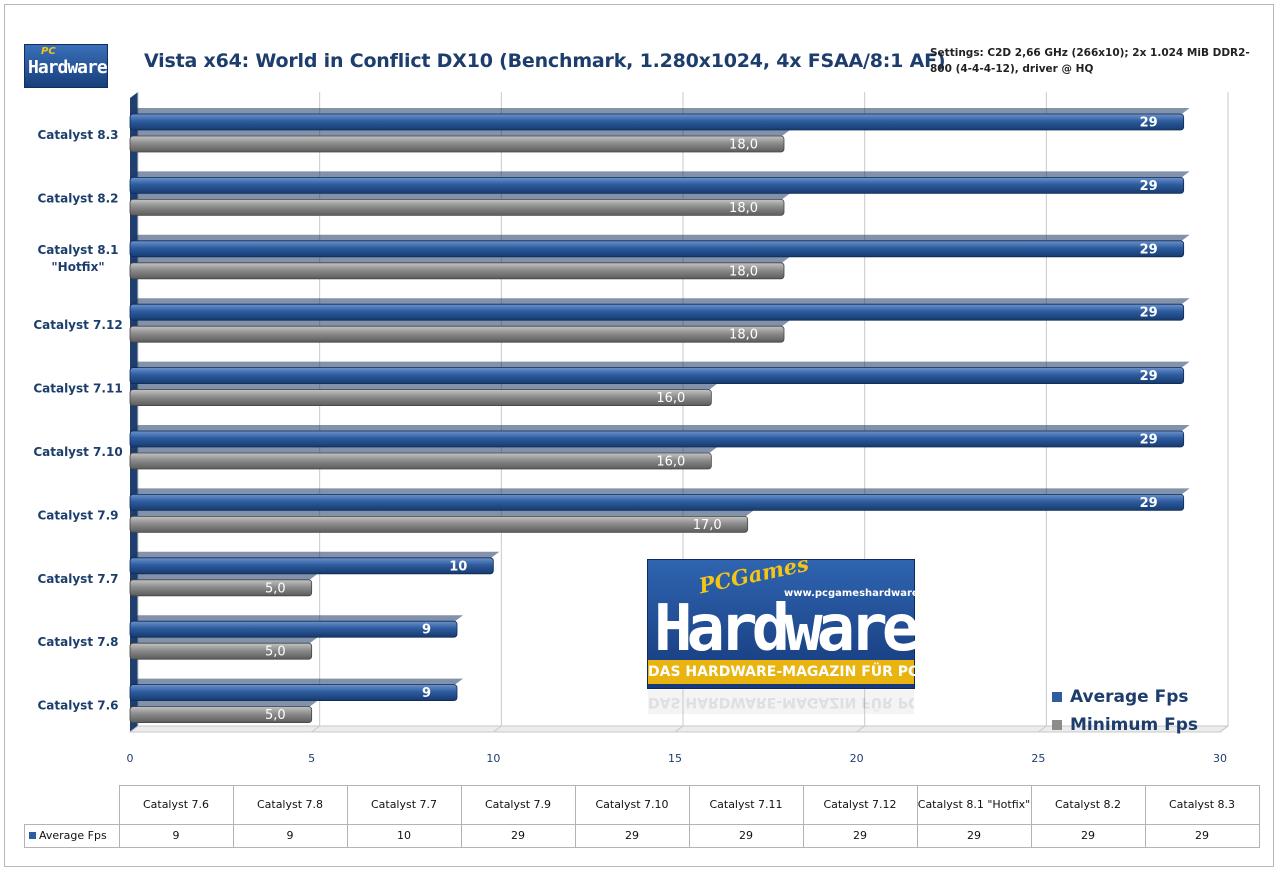 Image resolution: width=1280 pixels, height=873 pixels. Describe the element at coordinates (860, 805) in the screenshot. I see `data-table-header: Catalyst 7.12` at that location.